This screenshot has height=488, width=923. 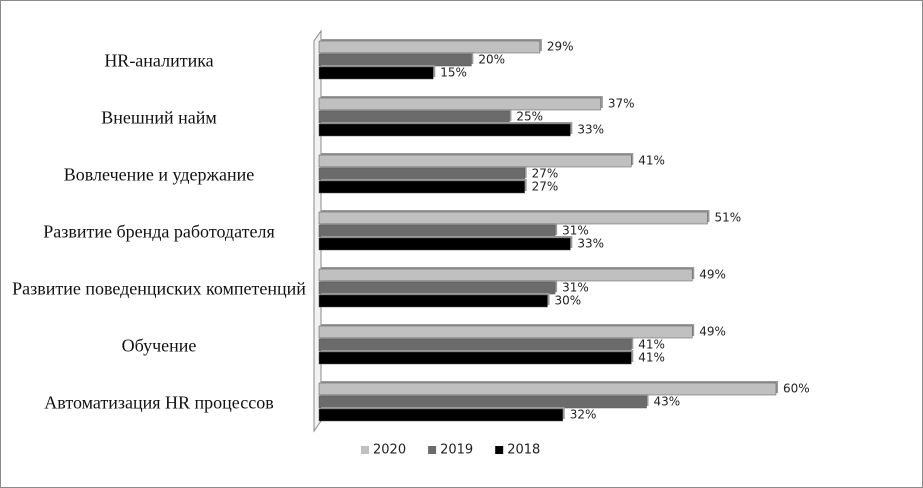 What do you see at coordinates (159, 117) in the screenshot?
I see `category-label: Внешний найм` at bounding box center [159, 117].